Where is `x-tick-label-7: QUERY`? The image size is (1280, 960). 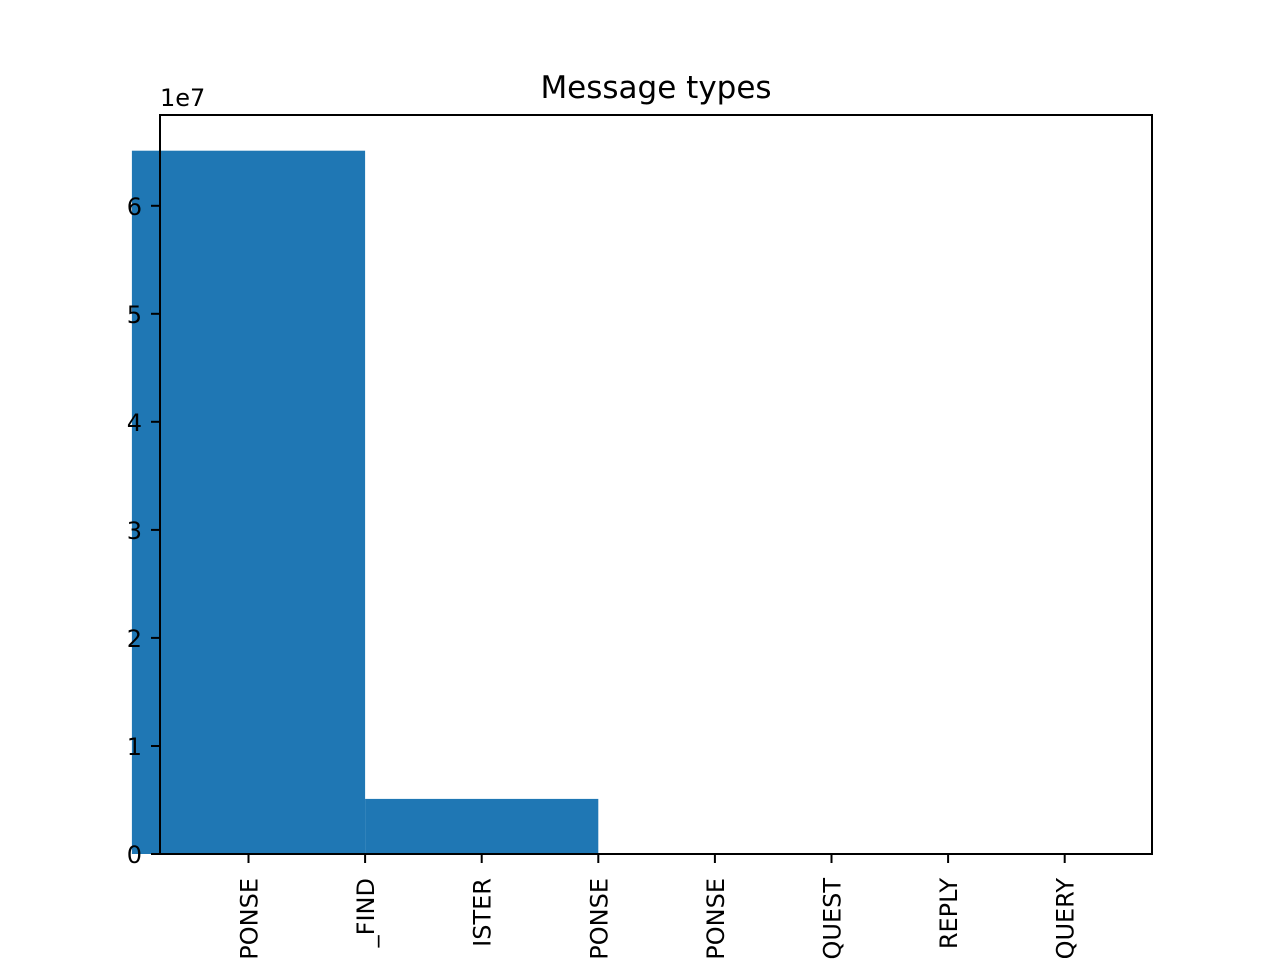 x-tick-label-7: QUERY is located at coordinates (1066, 919).